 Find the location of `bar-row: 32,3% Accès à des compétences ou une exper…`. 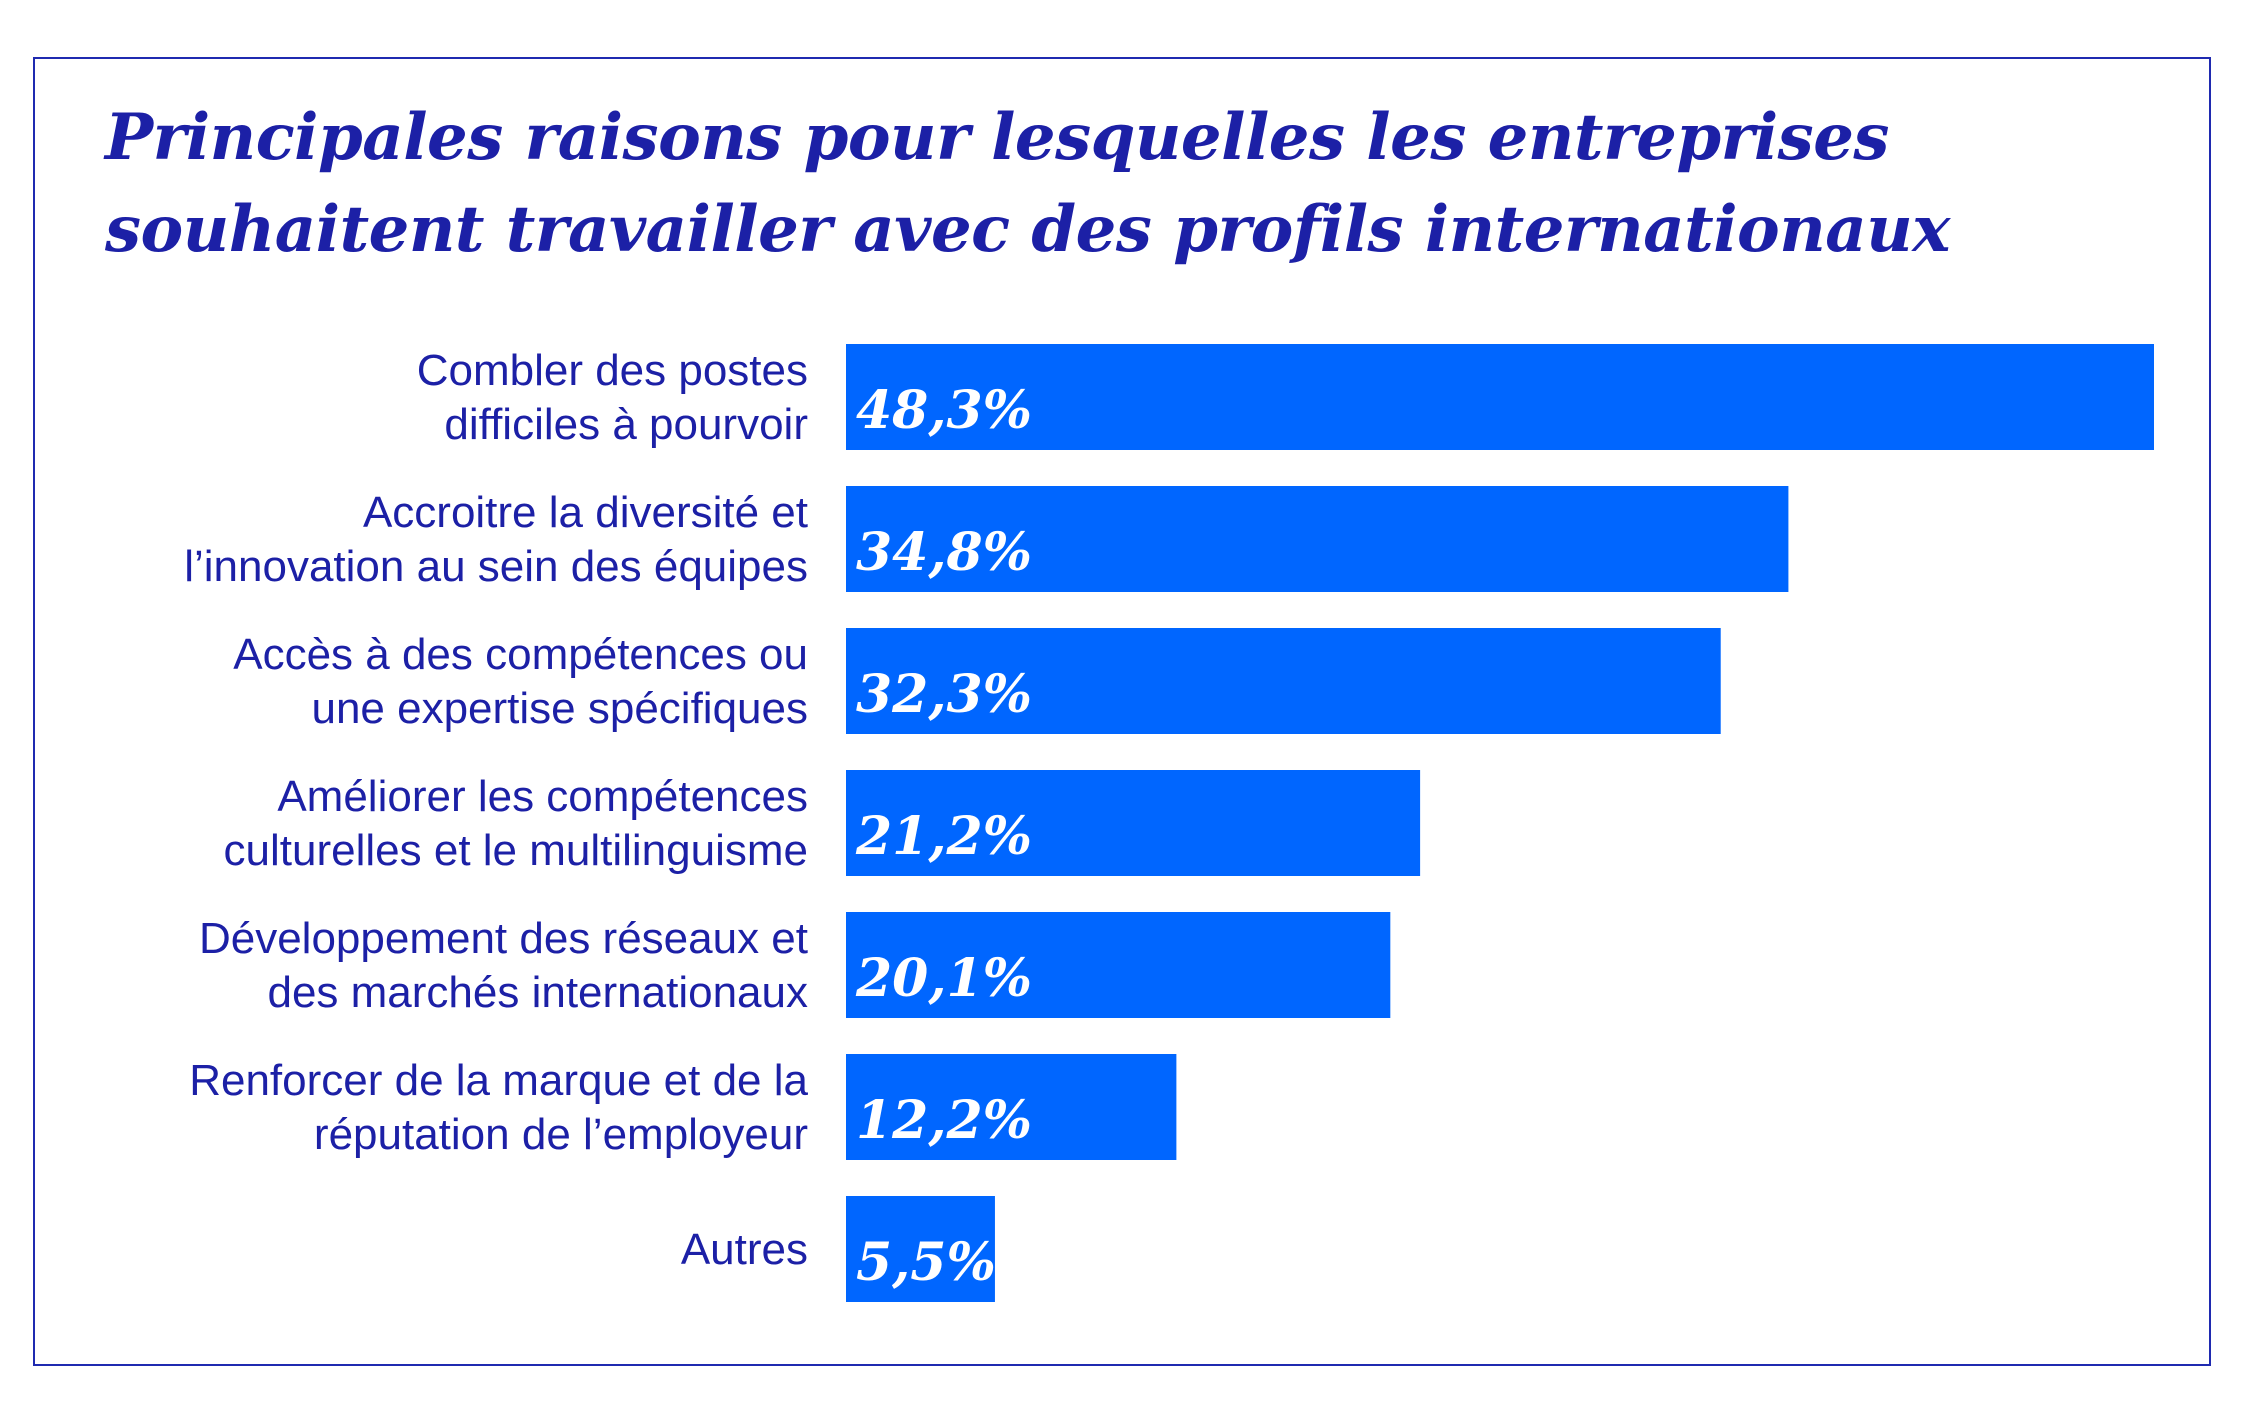

bar-row: 32,3% Accès à des compétences ou une exper… is located at coordinates (977, 681).